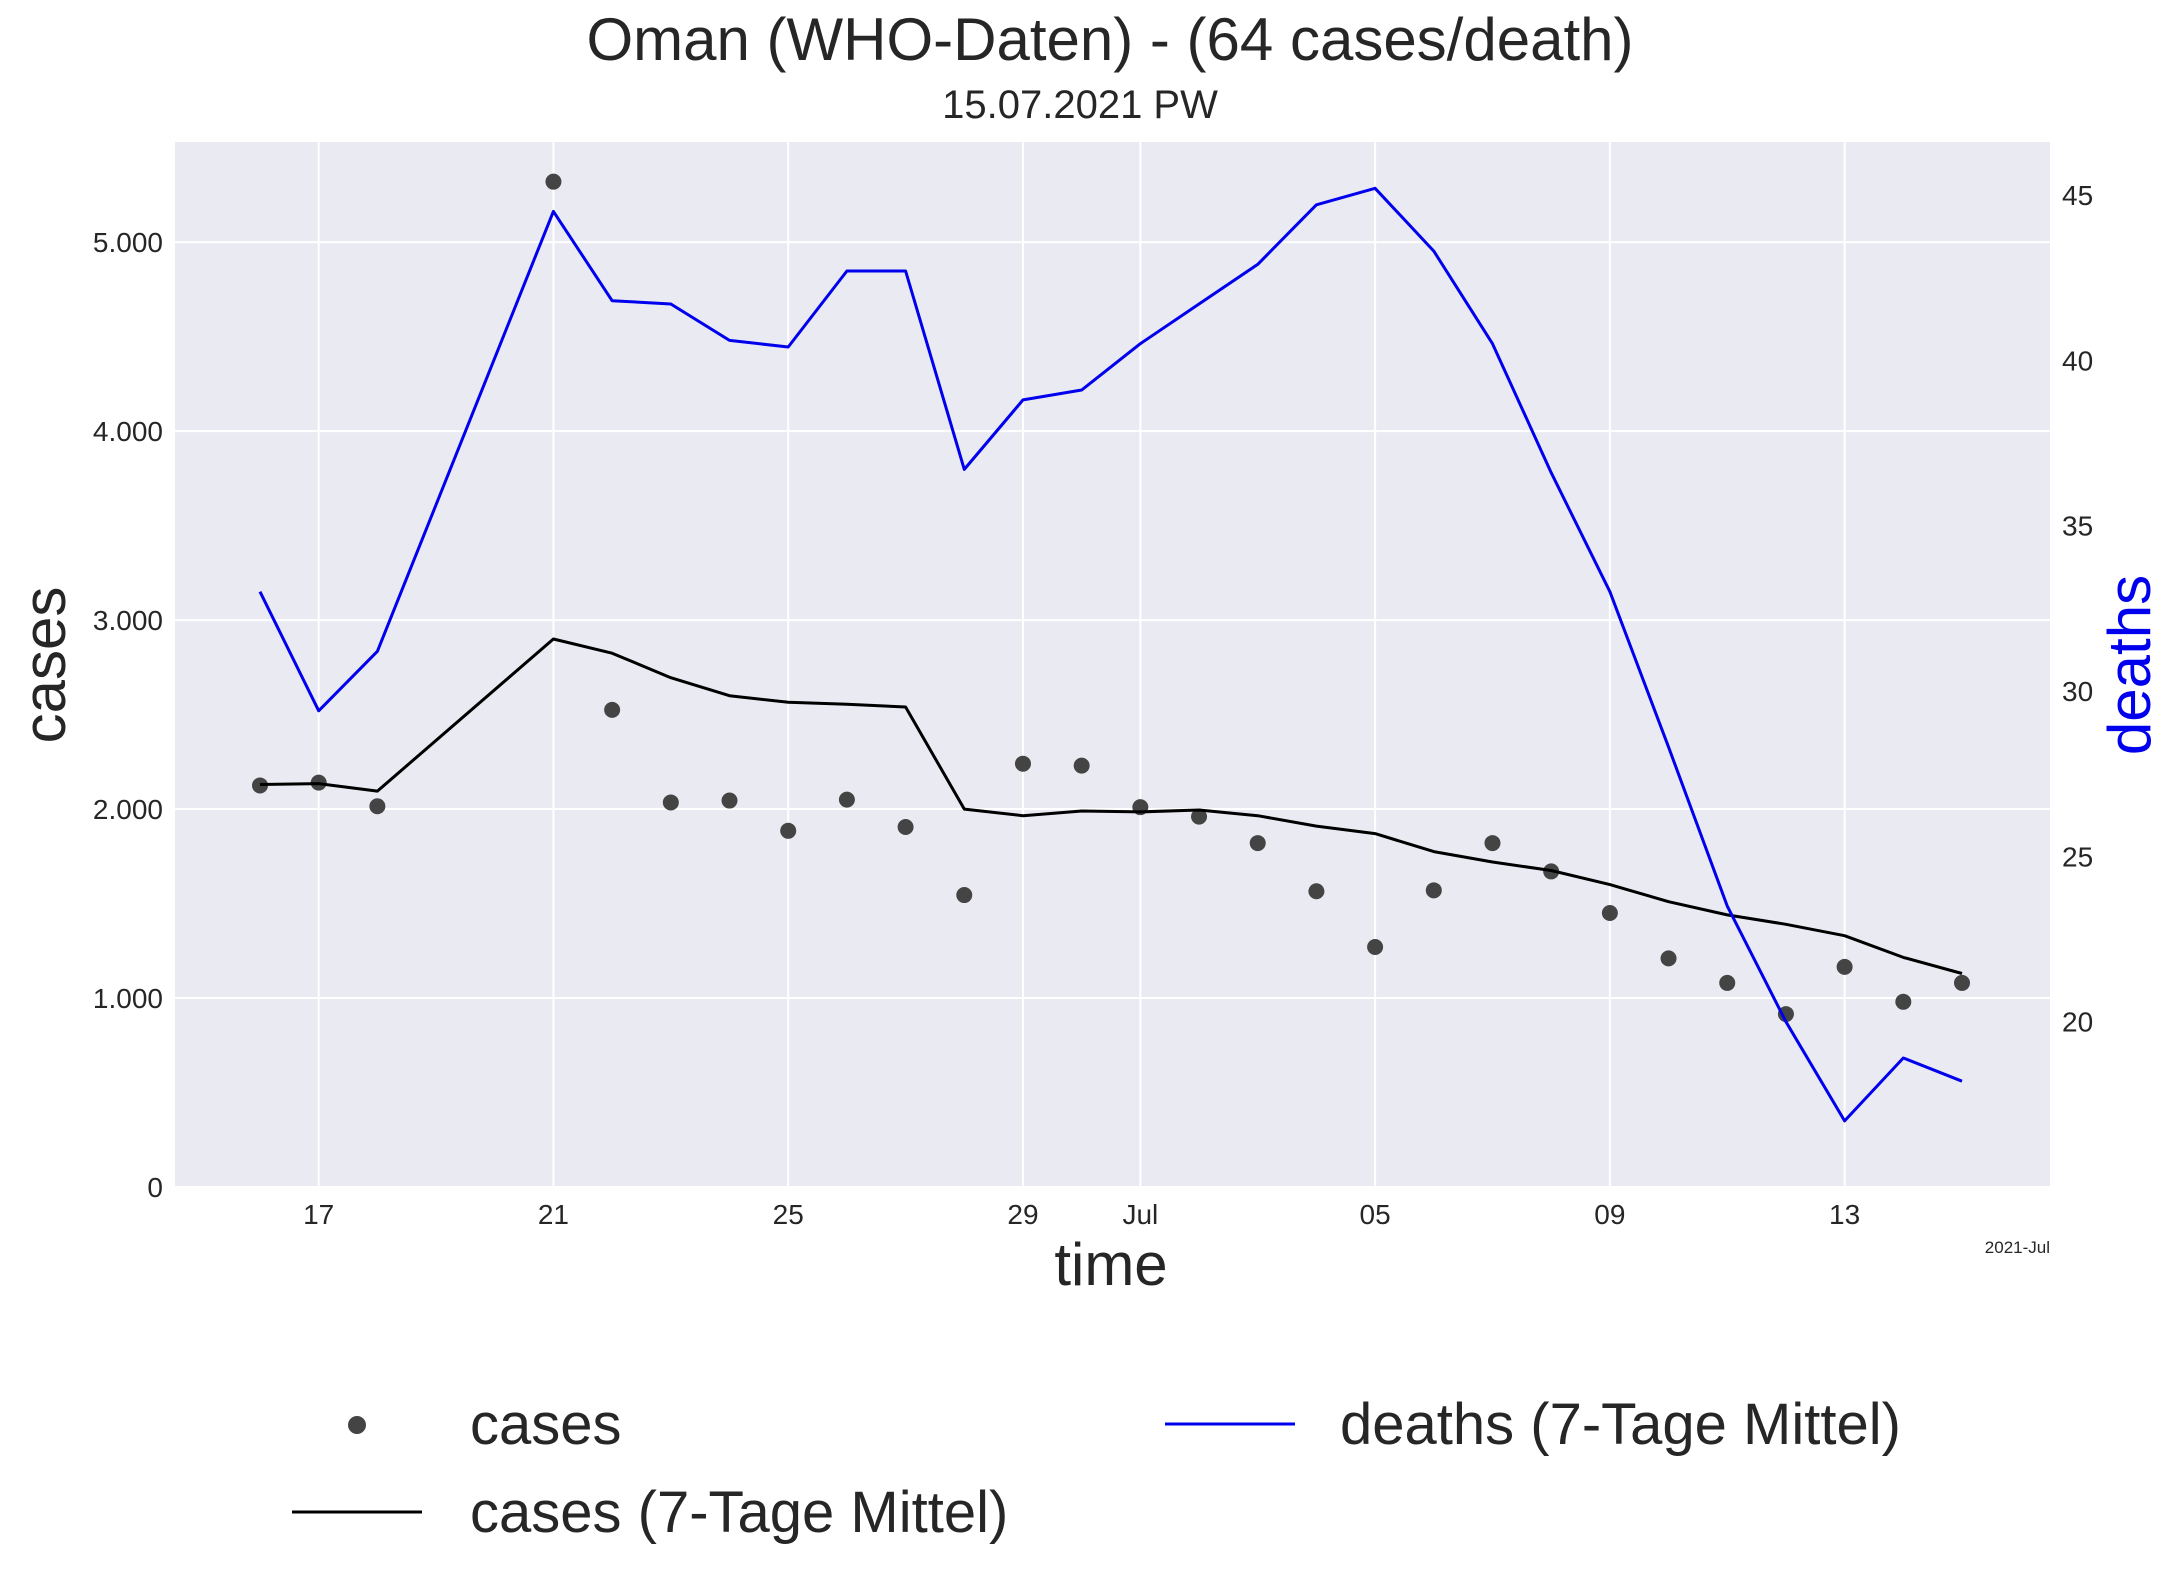 The height and width of the screenshot is (1578, 2162). What do you see at coordinates (1609, 1214) in the screenshot?
I see `x-tick-label: 09` at bounding box center [1609, 1214].